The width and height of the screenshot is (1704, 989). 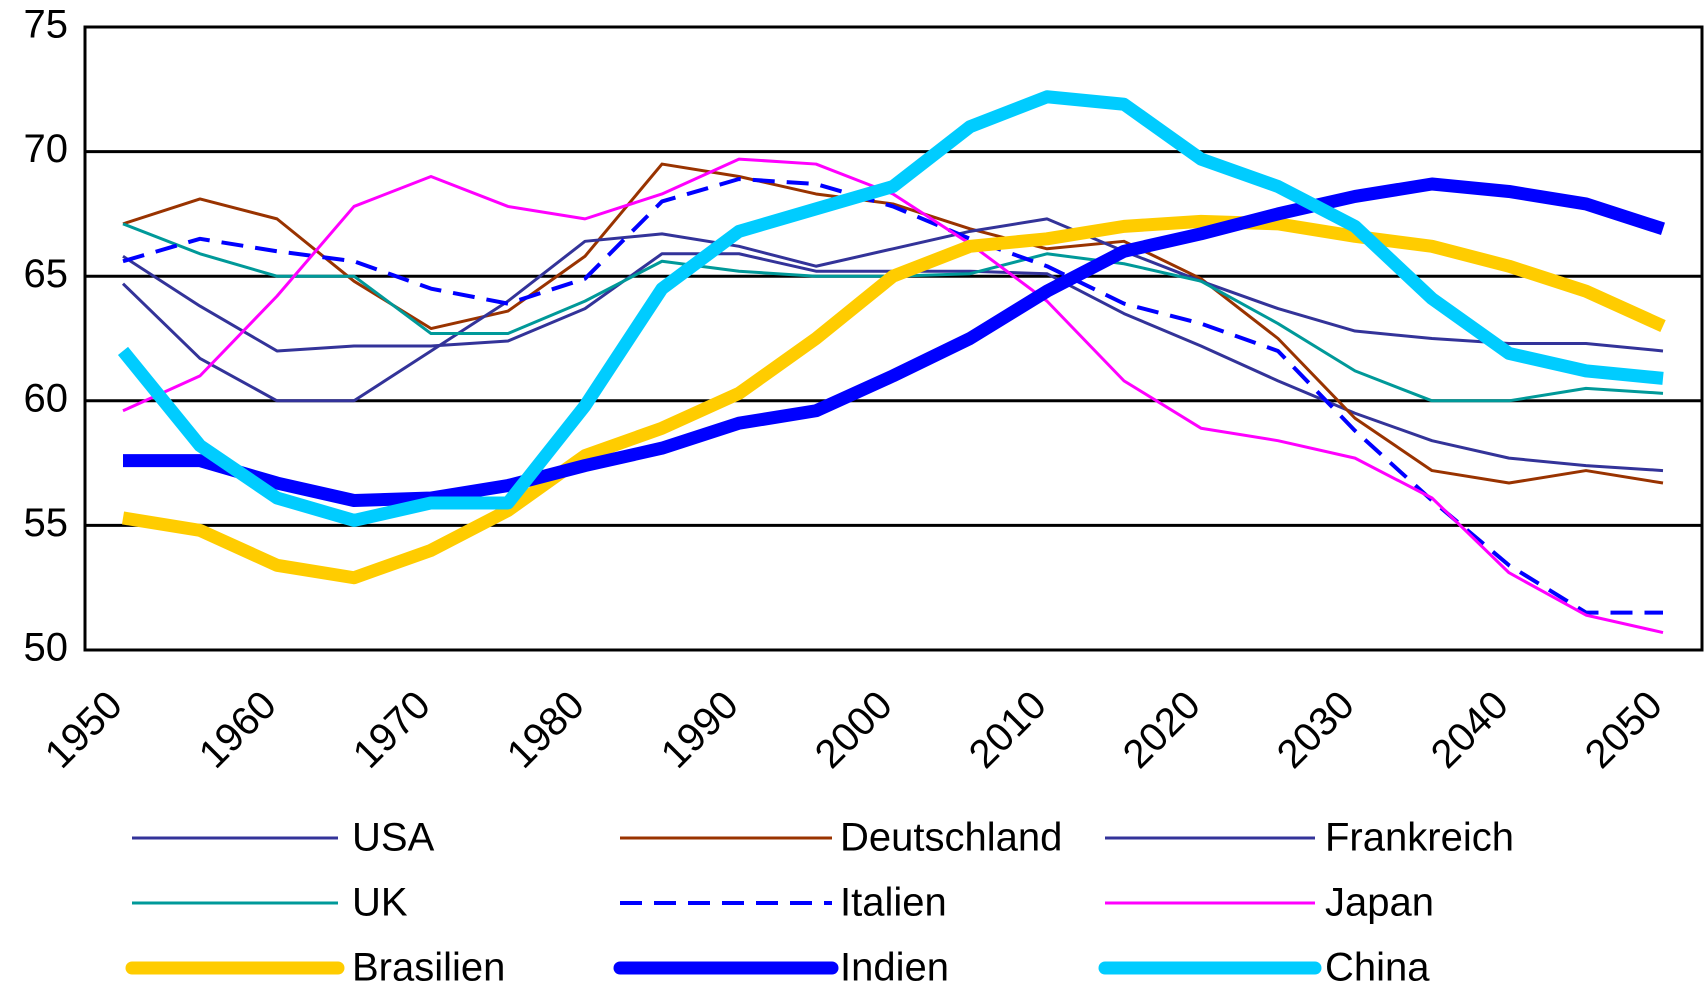 What do you see at coordinates (392, 730) in the screenshot?
I see `x-tick-label: 1970` at bounding box center [392, 730].